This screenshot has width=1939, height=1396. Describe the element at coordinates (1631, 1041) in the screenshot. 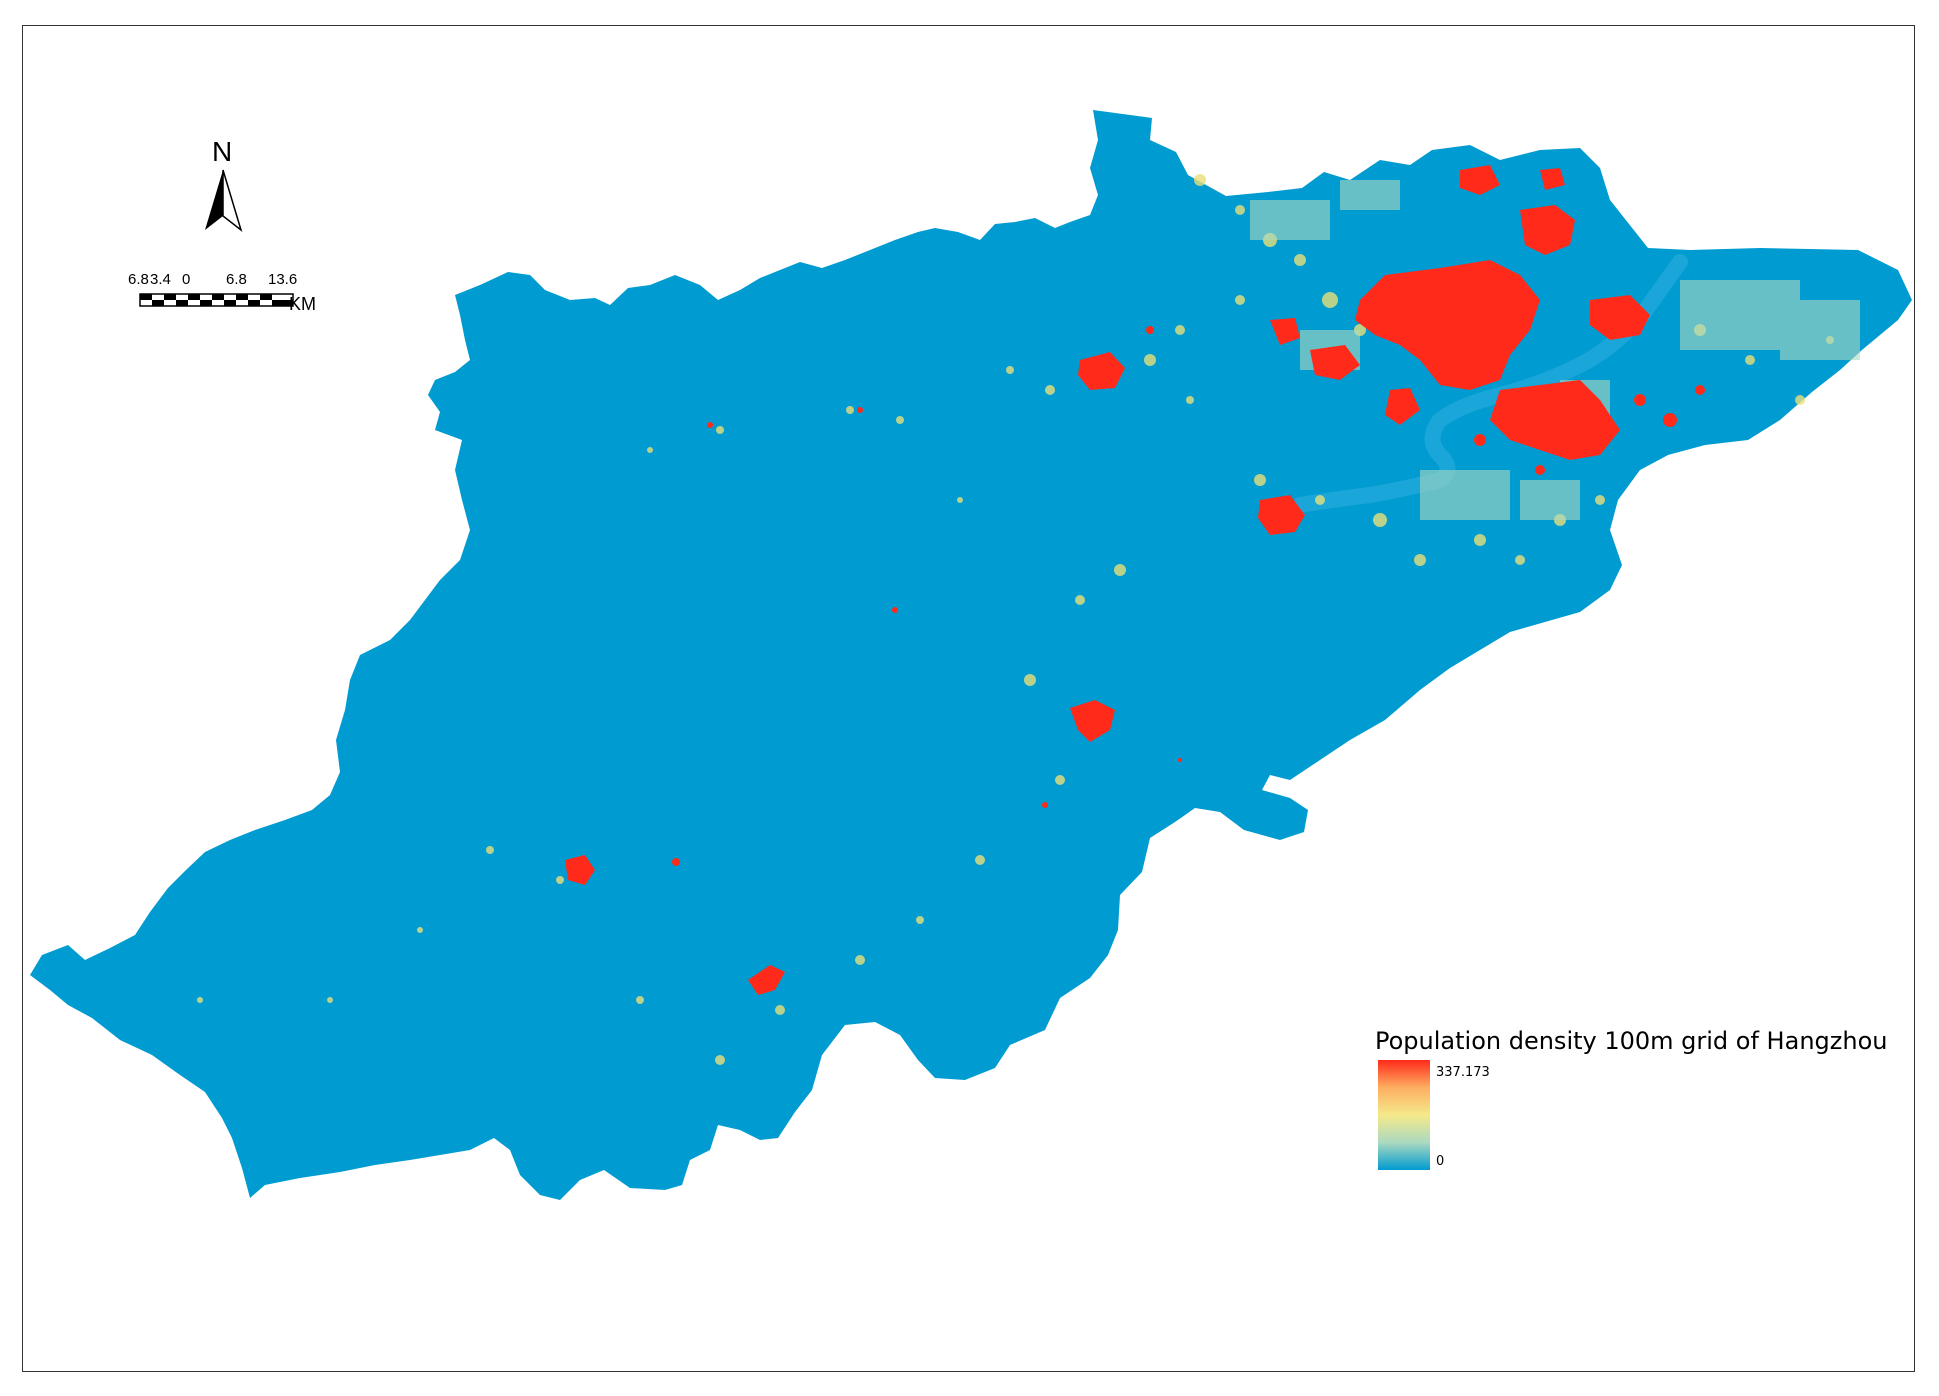

I see `legend-title: Population density 100m grid of Hangzhou` at that location.